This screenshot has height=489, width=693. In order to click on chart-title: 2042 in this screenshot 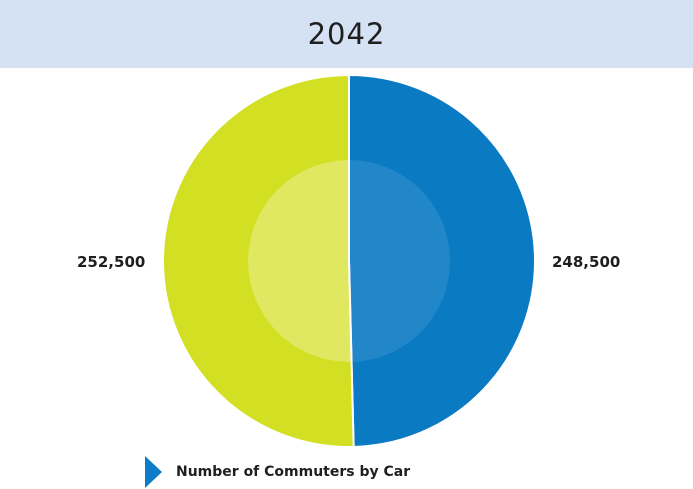, I will do `click(346, 34)`.